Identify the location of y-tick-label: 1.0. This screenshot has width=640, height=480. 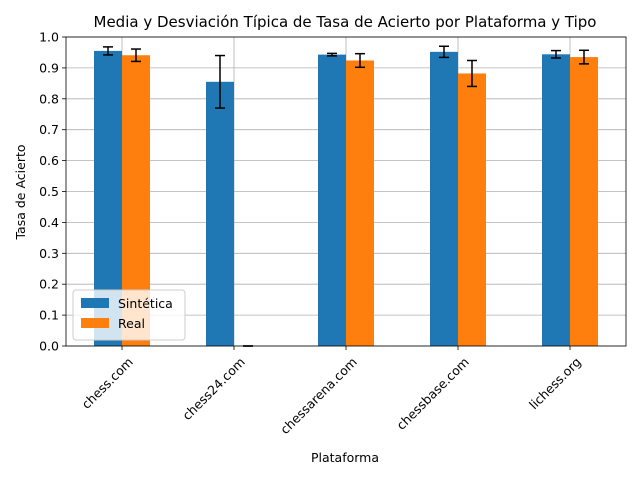
(49, 37).